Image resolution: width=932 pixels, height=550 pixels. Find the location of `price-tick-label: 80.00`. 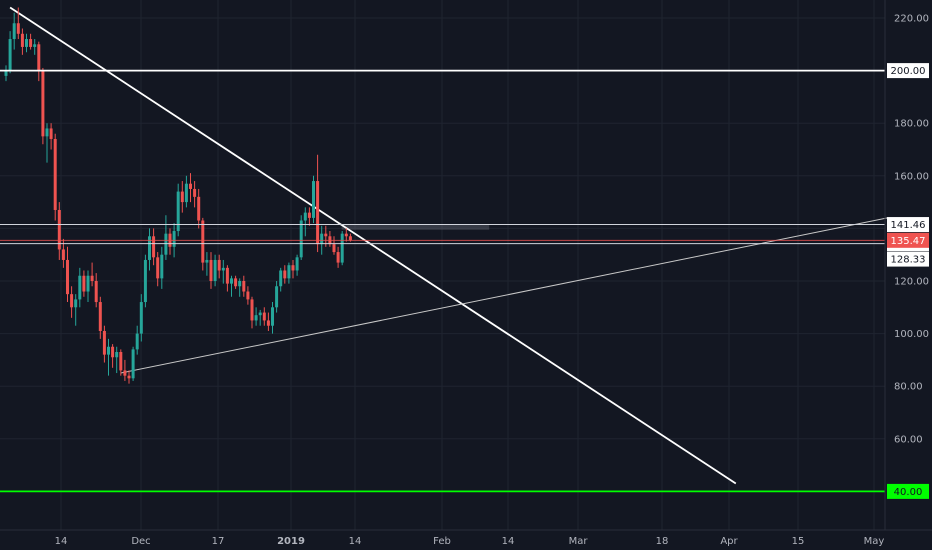

price-tick-label: 80.00 is located at coordinates (908, 387).